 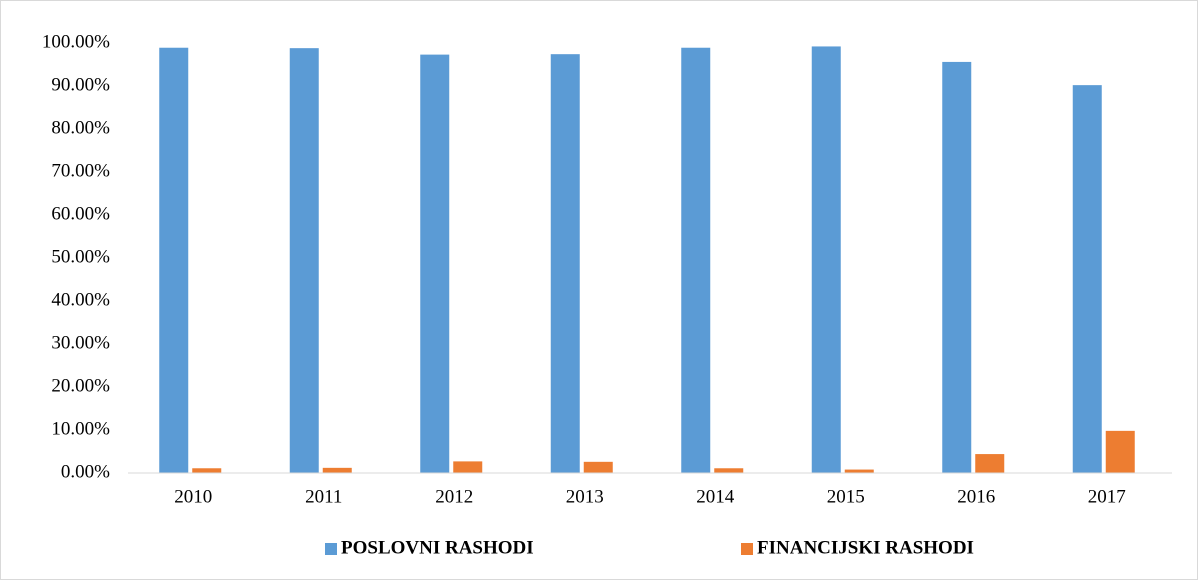 I want to click on y-tick-label: 10.00%, so click(x=80, y=428).